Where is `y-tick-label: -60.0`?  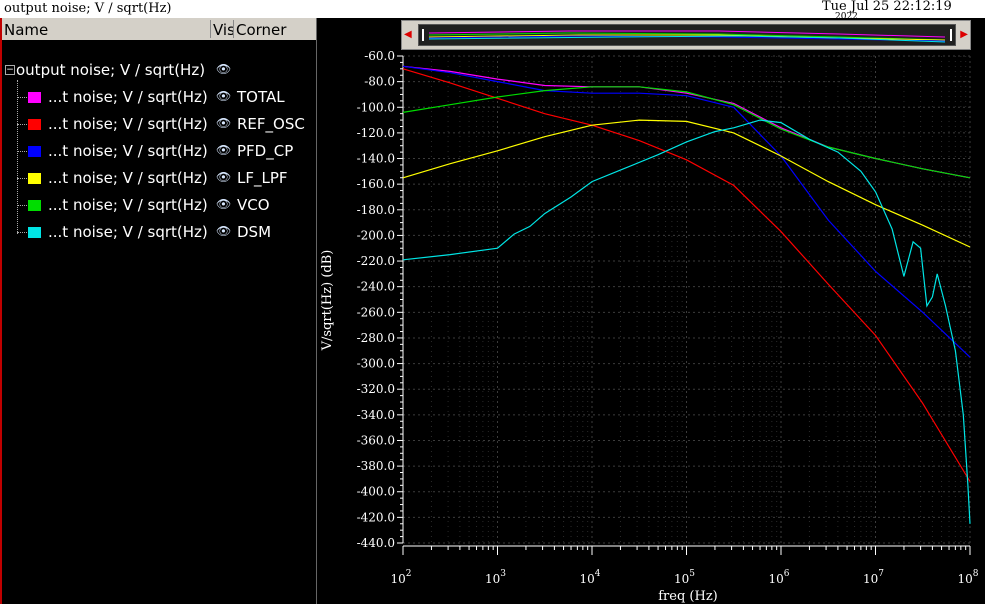 y-tick-label: -60.0 is located at coordinates (379, 56).